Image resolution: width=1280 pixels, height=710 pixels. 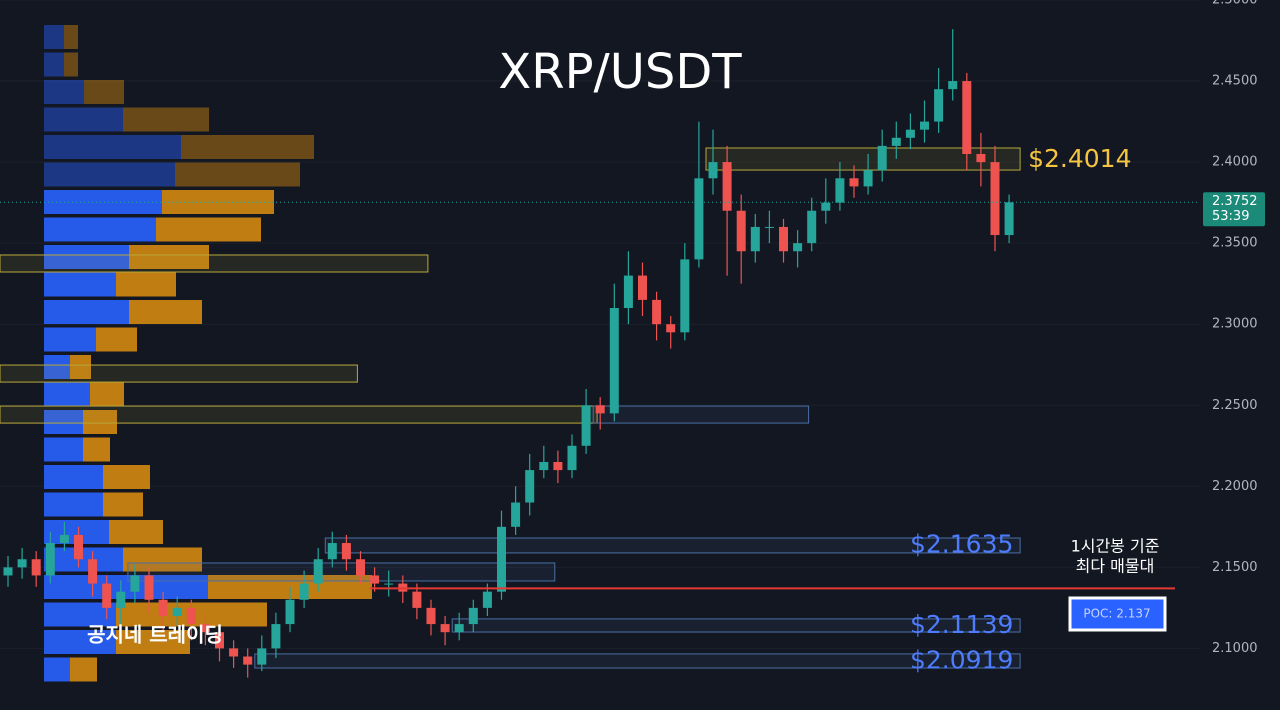 What do you see at coordinates (1235, 201) in the screenshot?
I see `price-tag-value: 2.3752` at bounding box center [1235, 201].